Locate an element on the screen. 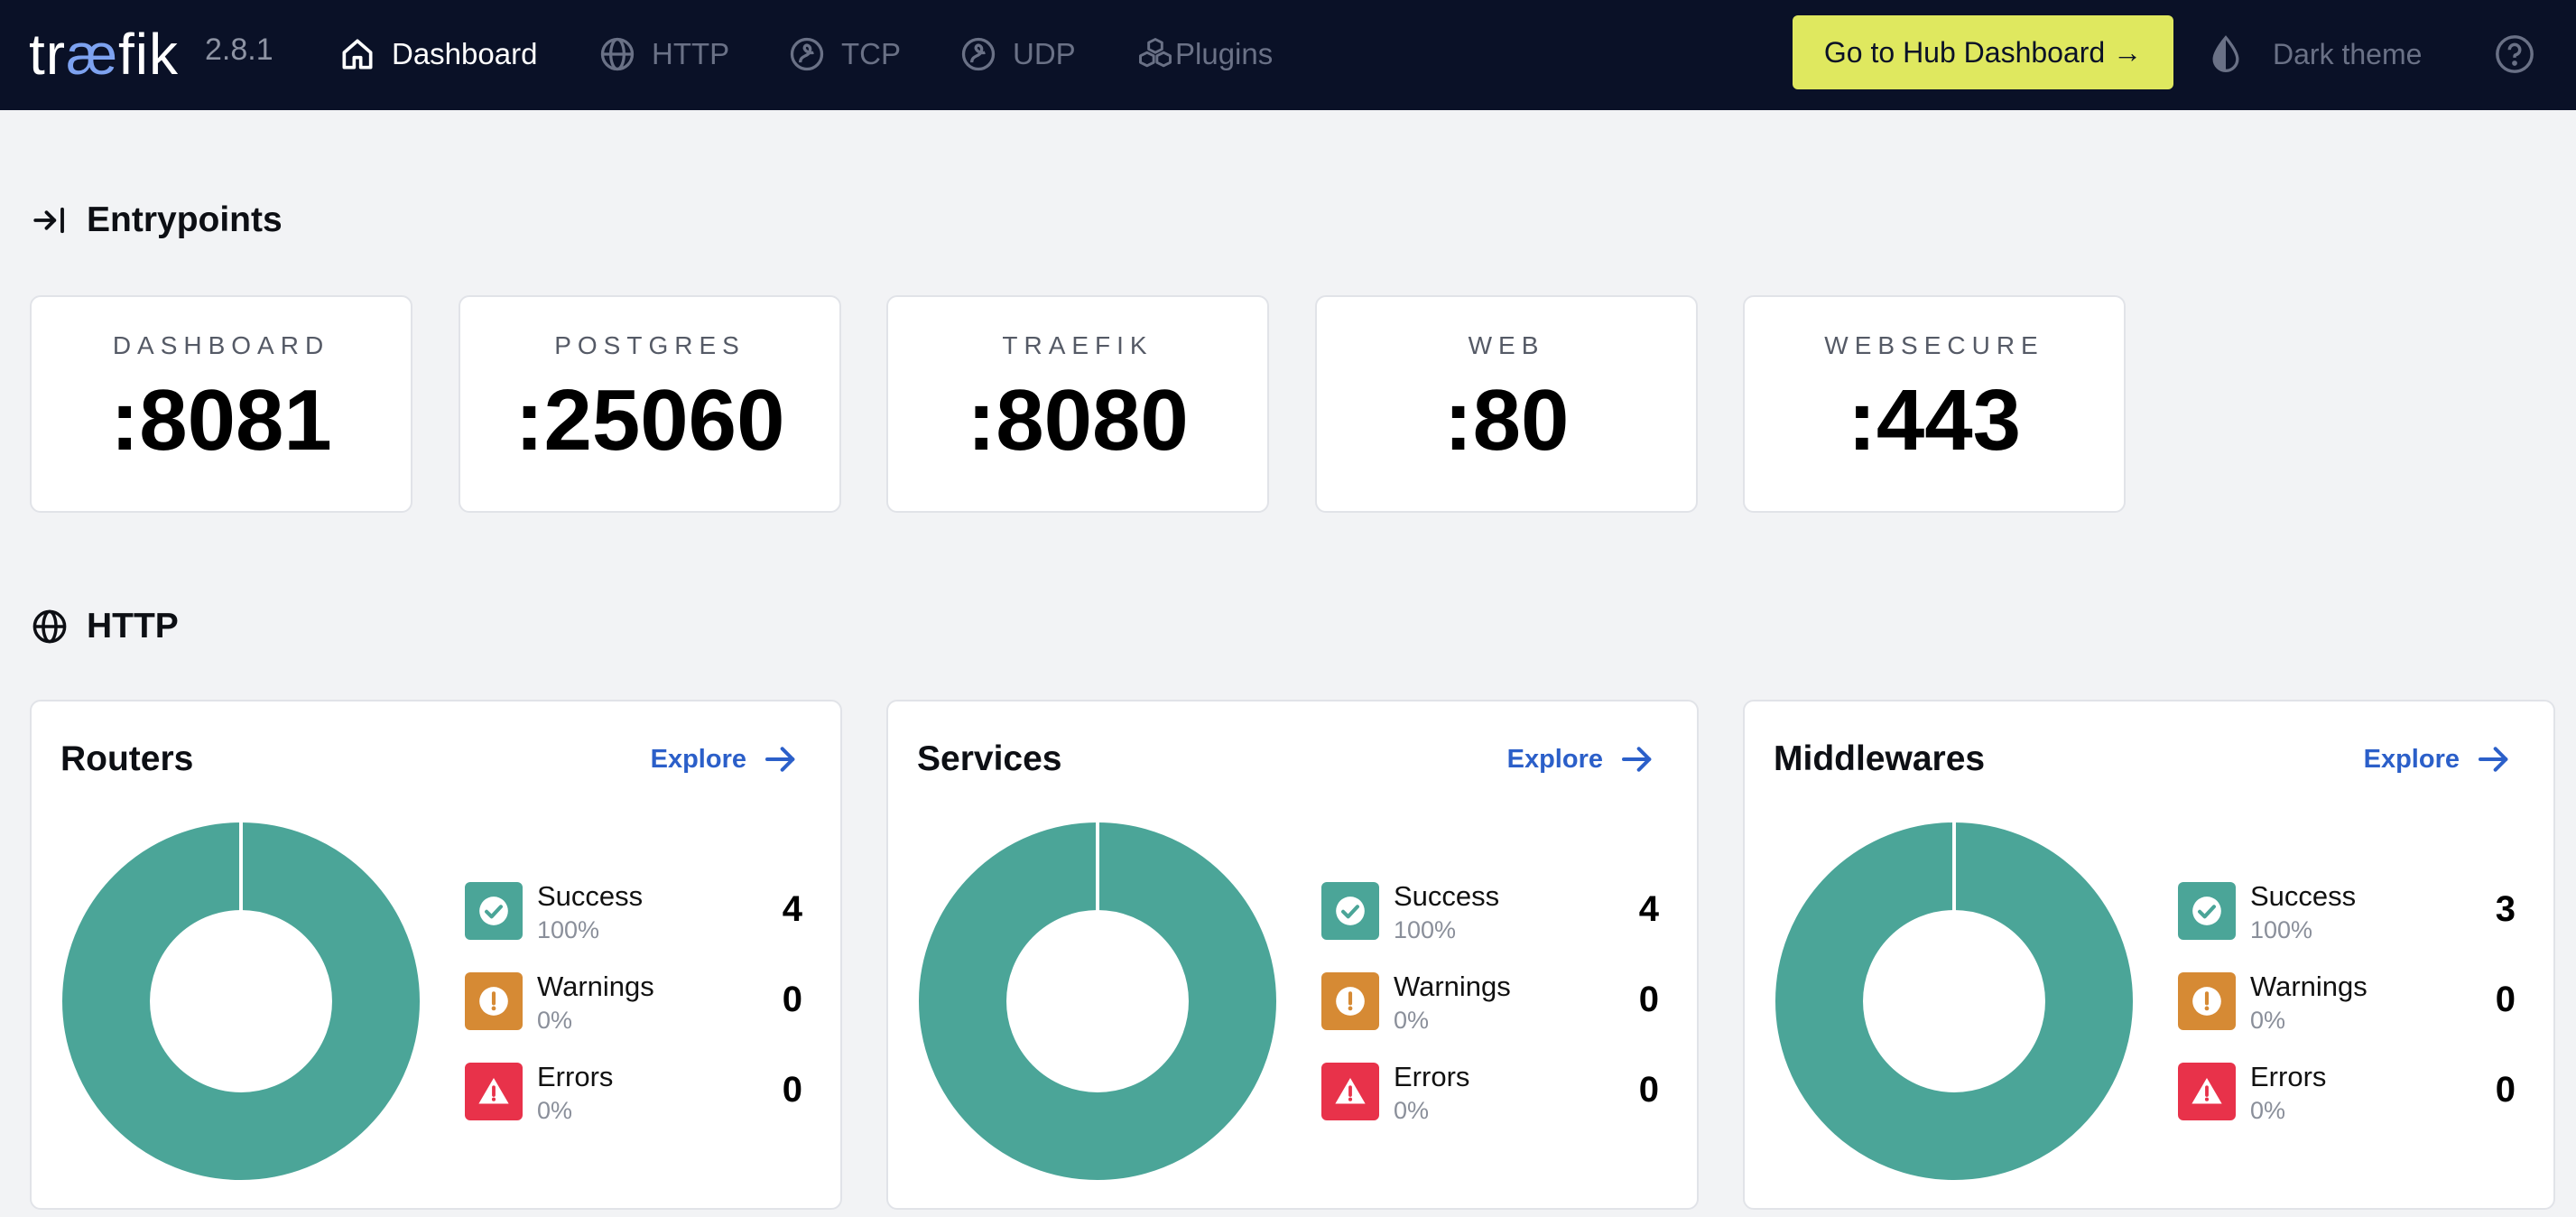 The width and height of the screenshot is (2576, 1217). entrypoint-name: POSTGRES is located at coordinates (650, 345).